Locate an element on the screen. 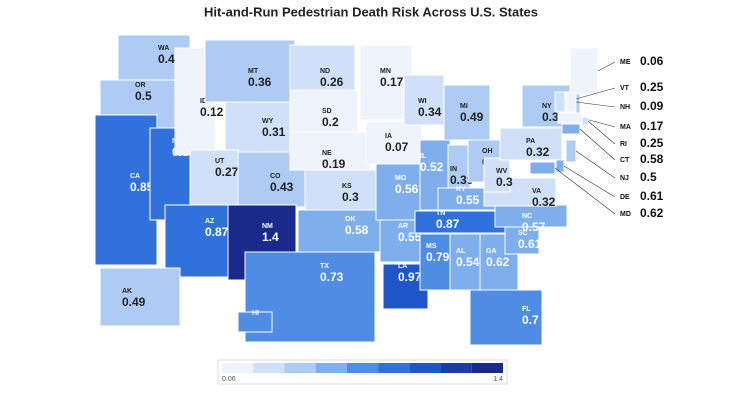  legend-frame is located at coordinates (362, 372).